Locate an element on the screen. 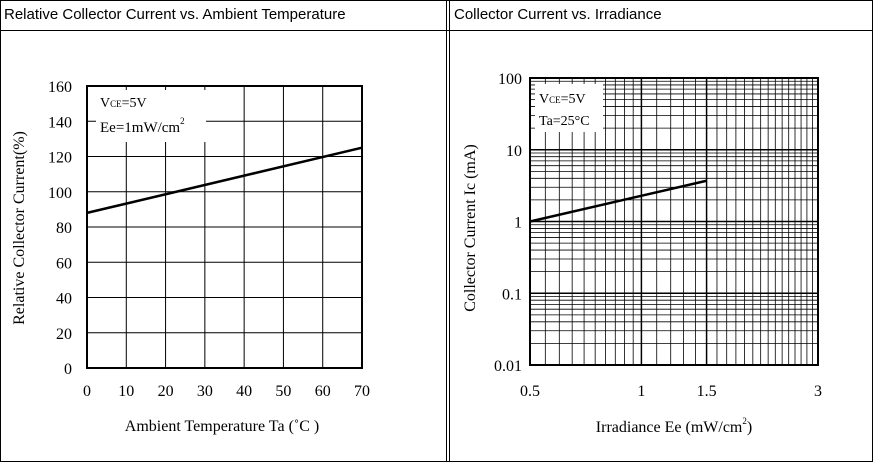  chart2-xtick-label: 0.5 is located at coordinates (530, 391).